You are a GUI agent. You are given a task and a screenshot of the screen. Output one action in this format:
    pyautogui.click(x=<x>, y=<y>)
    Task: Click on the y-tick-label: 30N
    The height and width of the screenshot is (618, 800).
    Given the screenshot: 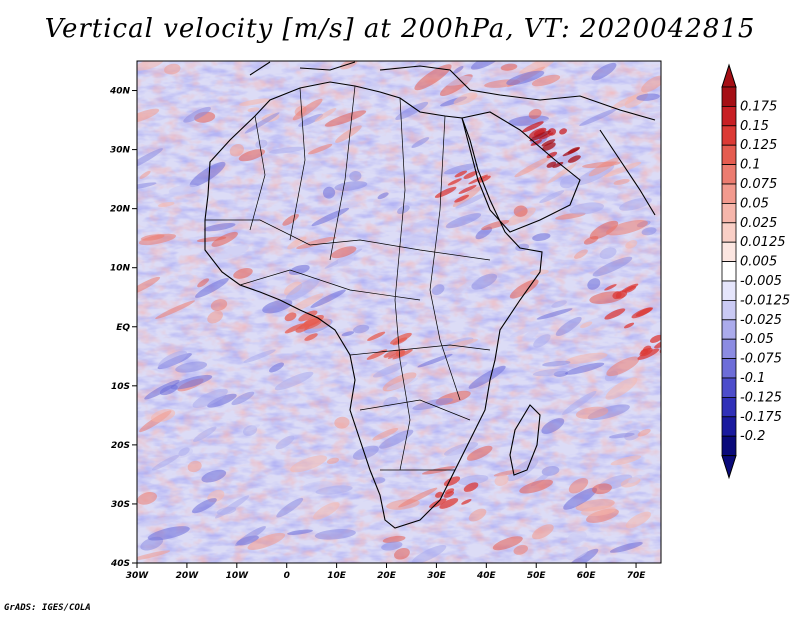 What is the action you would take?
    pyautogui.click(x=120, y=151)
    